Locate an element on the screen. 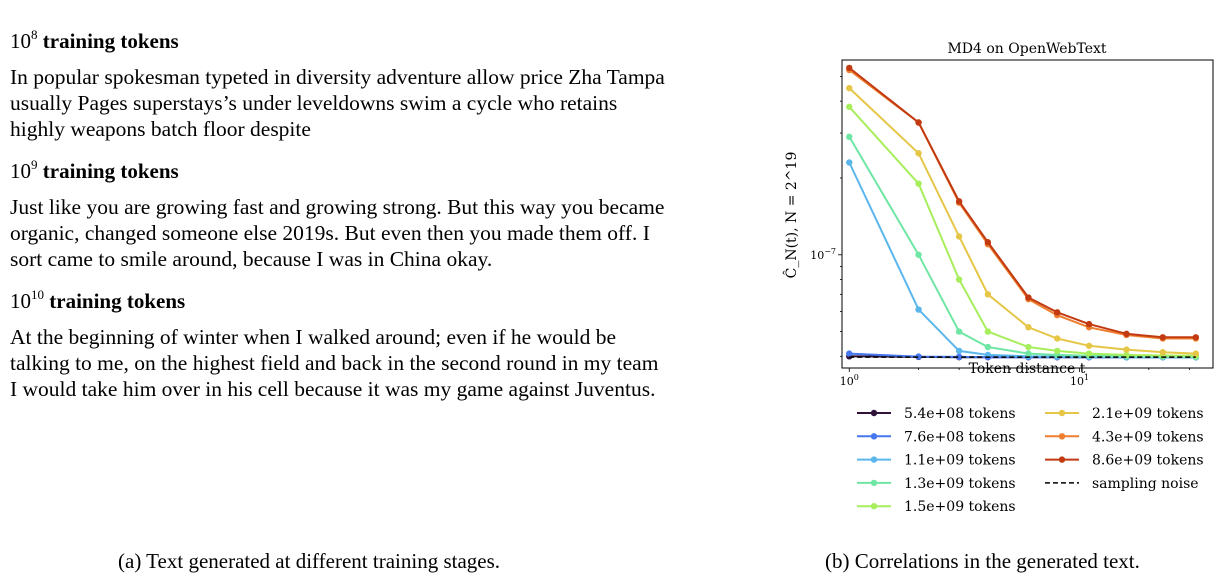 The image size is (1228, 578). legend-entry: 7.6e+08 tokens is located at coordinates (936, 437).